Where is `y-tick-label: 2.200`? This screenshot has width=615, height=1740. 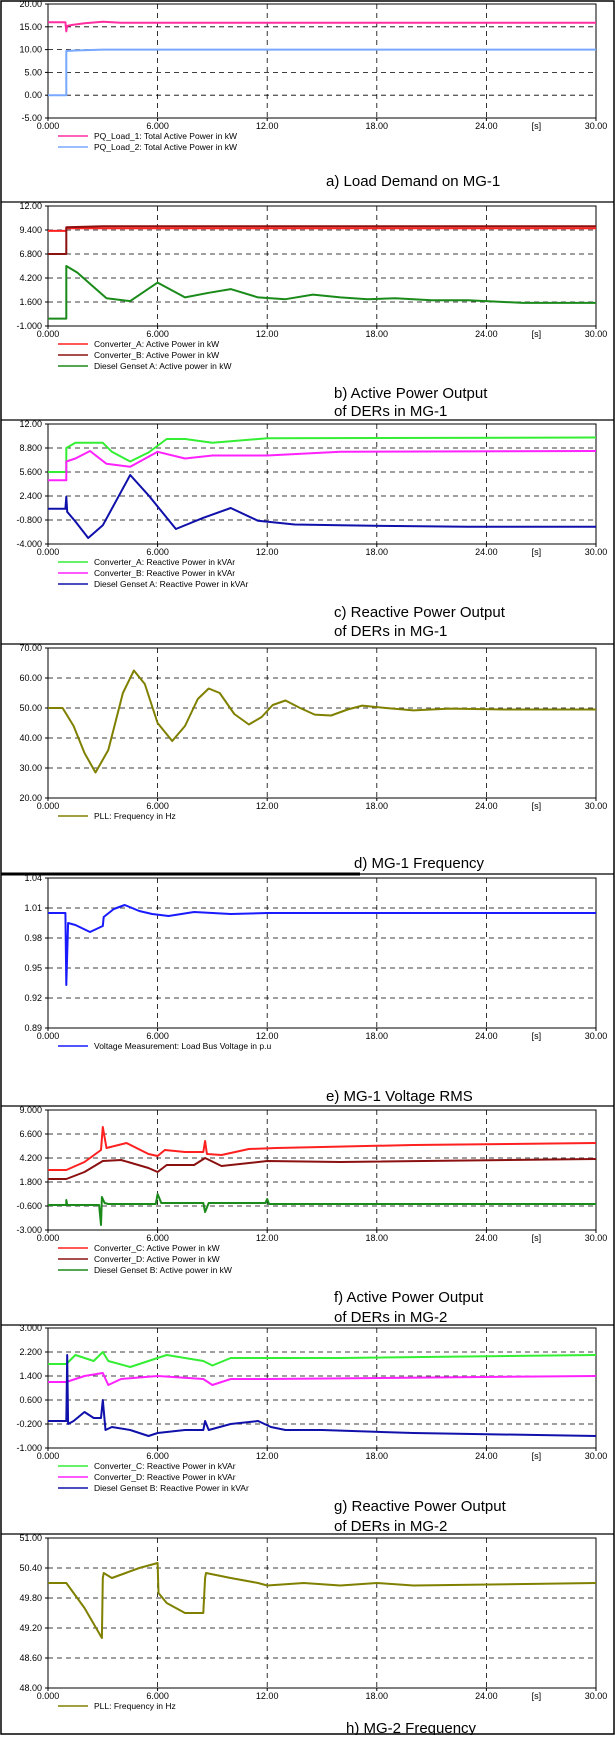 y-tick-label: 2.200 is located at coordinates (30, 1352).